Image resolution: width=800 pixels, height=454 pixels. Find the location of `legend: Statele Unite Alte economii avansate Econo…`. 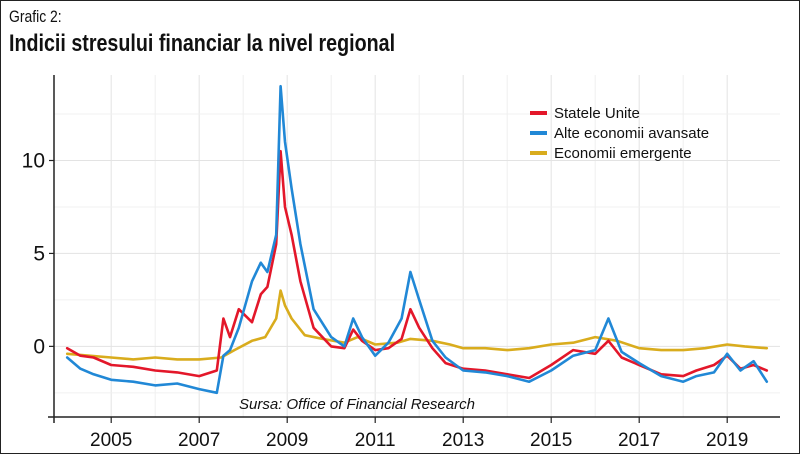

legend: Statele Unite Alte economii avansate Econo… is located at coordinates (619, 133).